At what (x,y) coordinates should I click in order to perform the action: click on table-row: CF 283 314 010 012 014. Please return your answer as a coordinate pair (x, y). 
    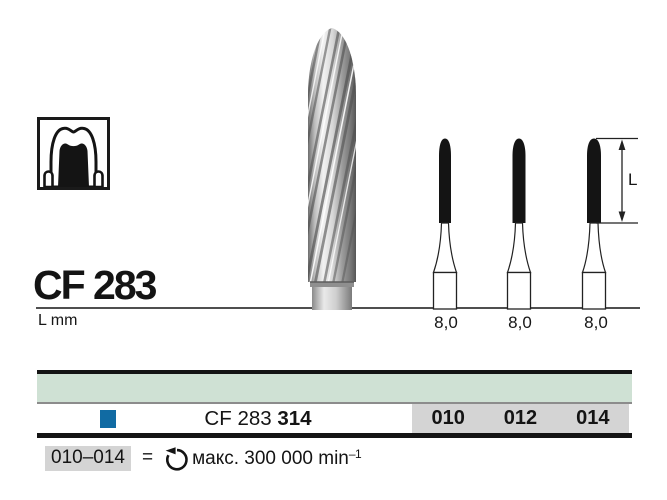
    Looking at the image, I should click on (334, 418).